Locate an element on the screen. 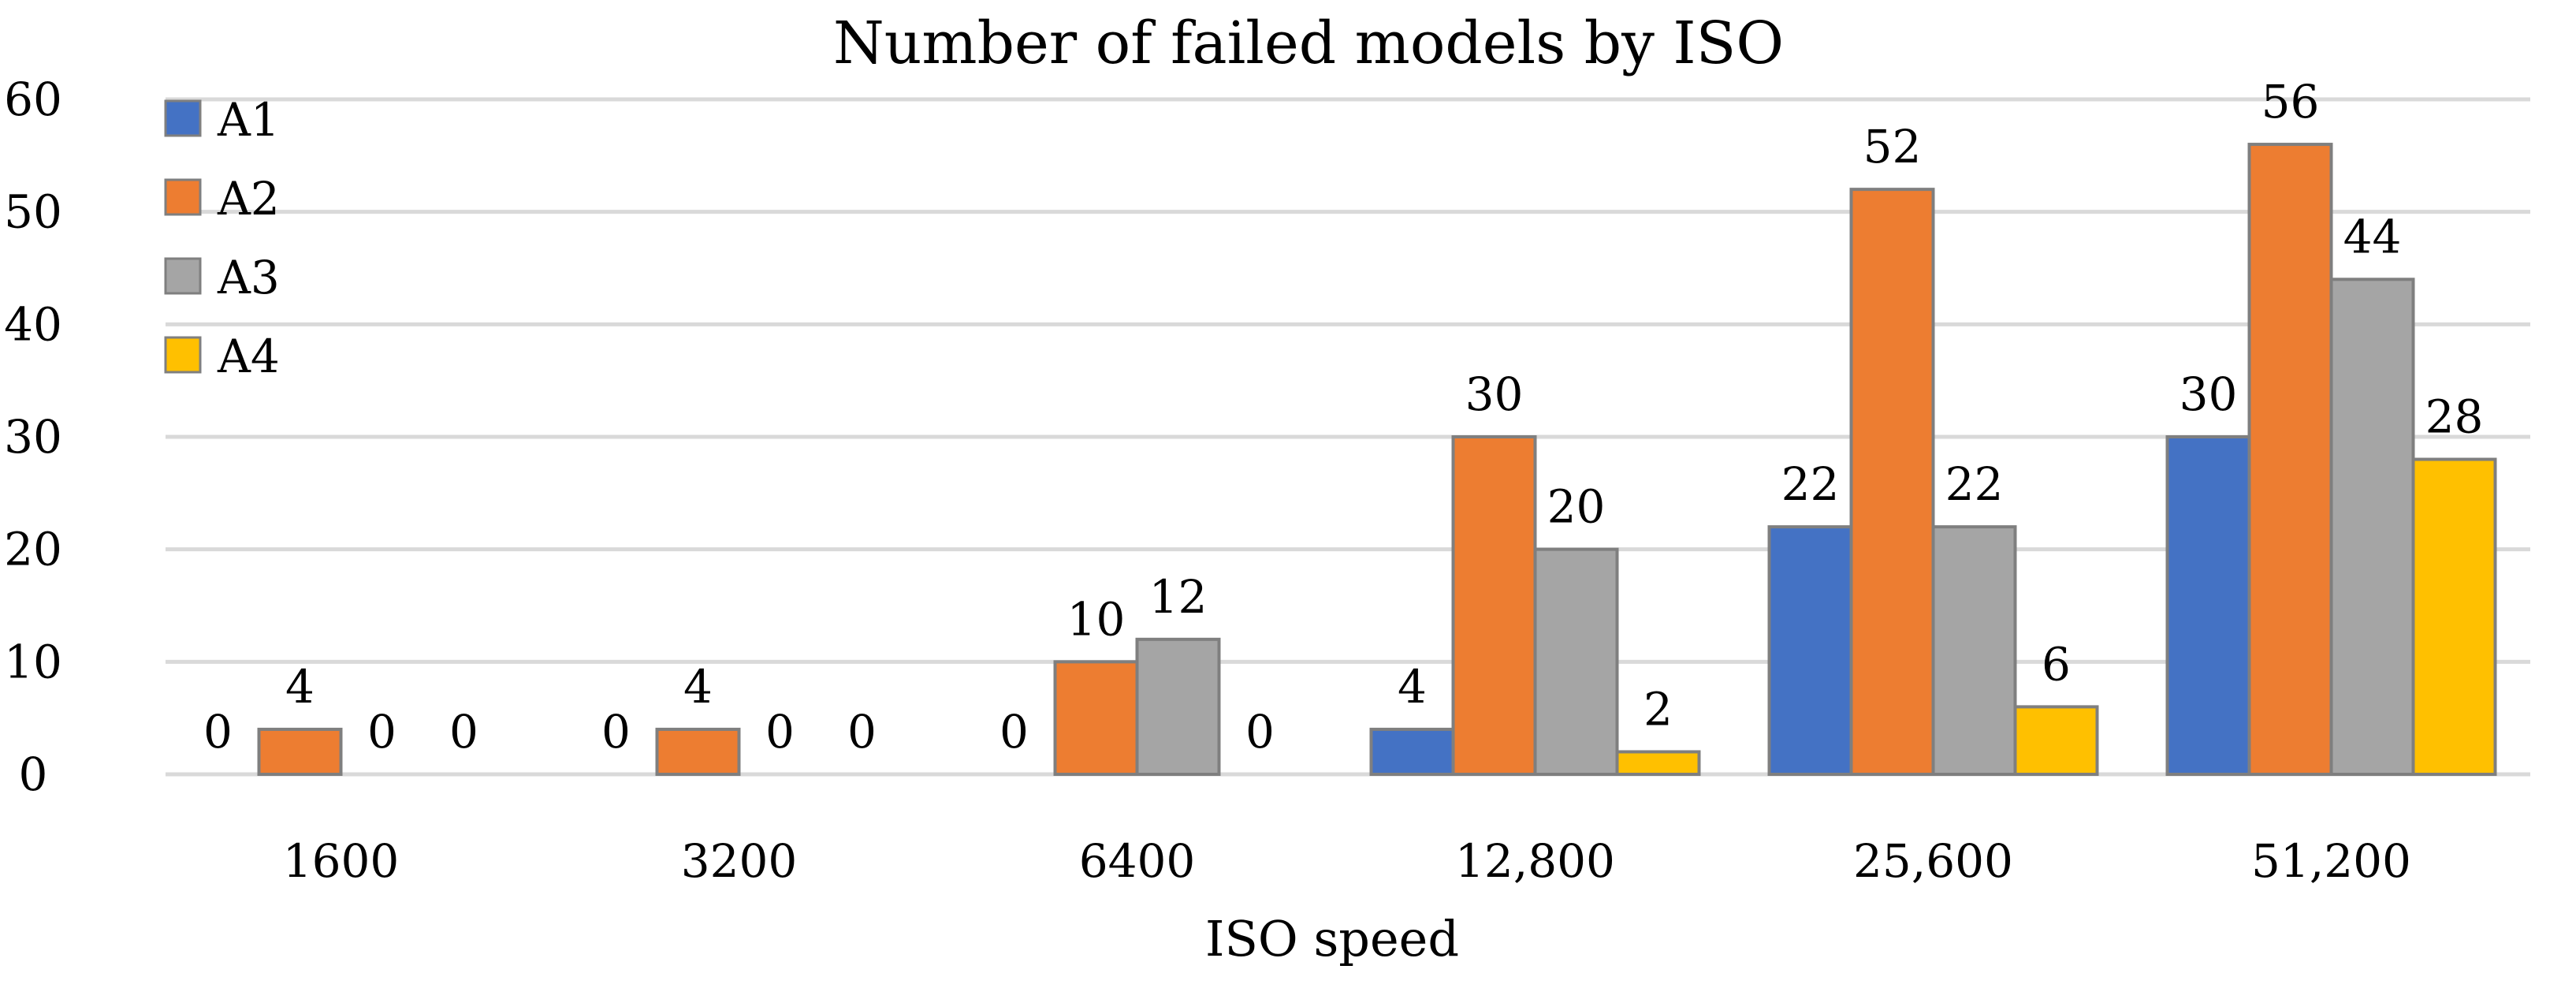 This screenshot has width=2576, height=988. legend-item-a2: A2 is located at coordinates (222, 199).